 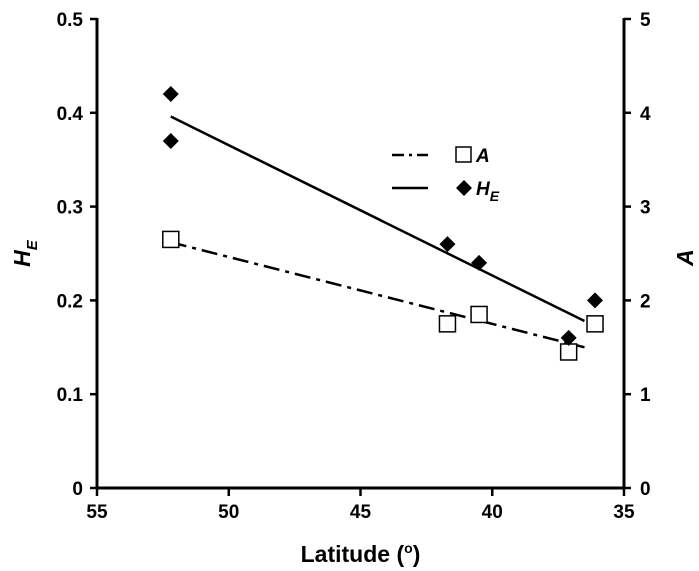 I want to click on right-y-tick-label: 0, so click(x=645, y=489).